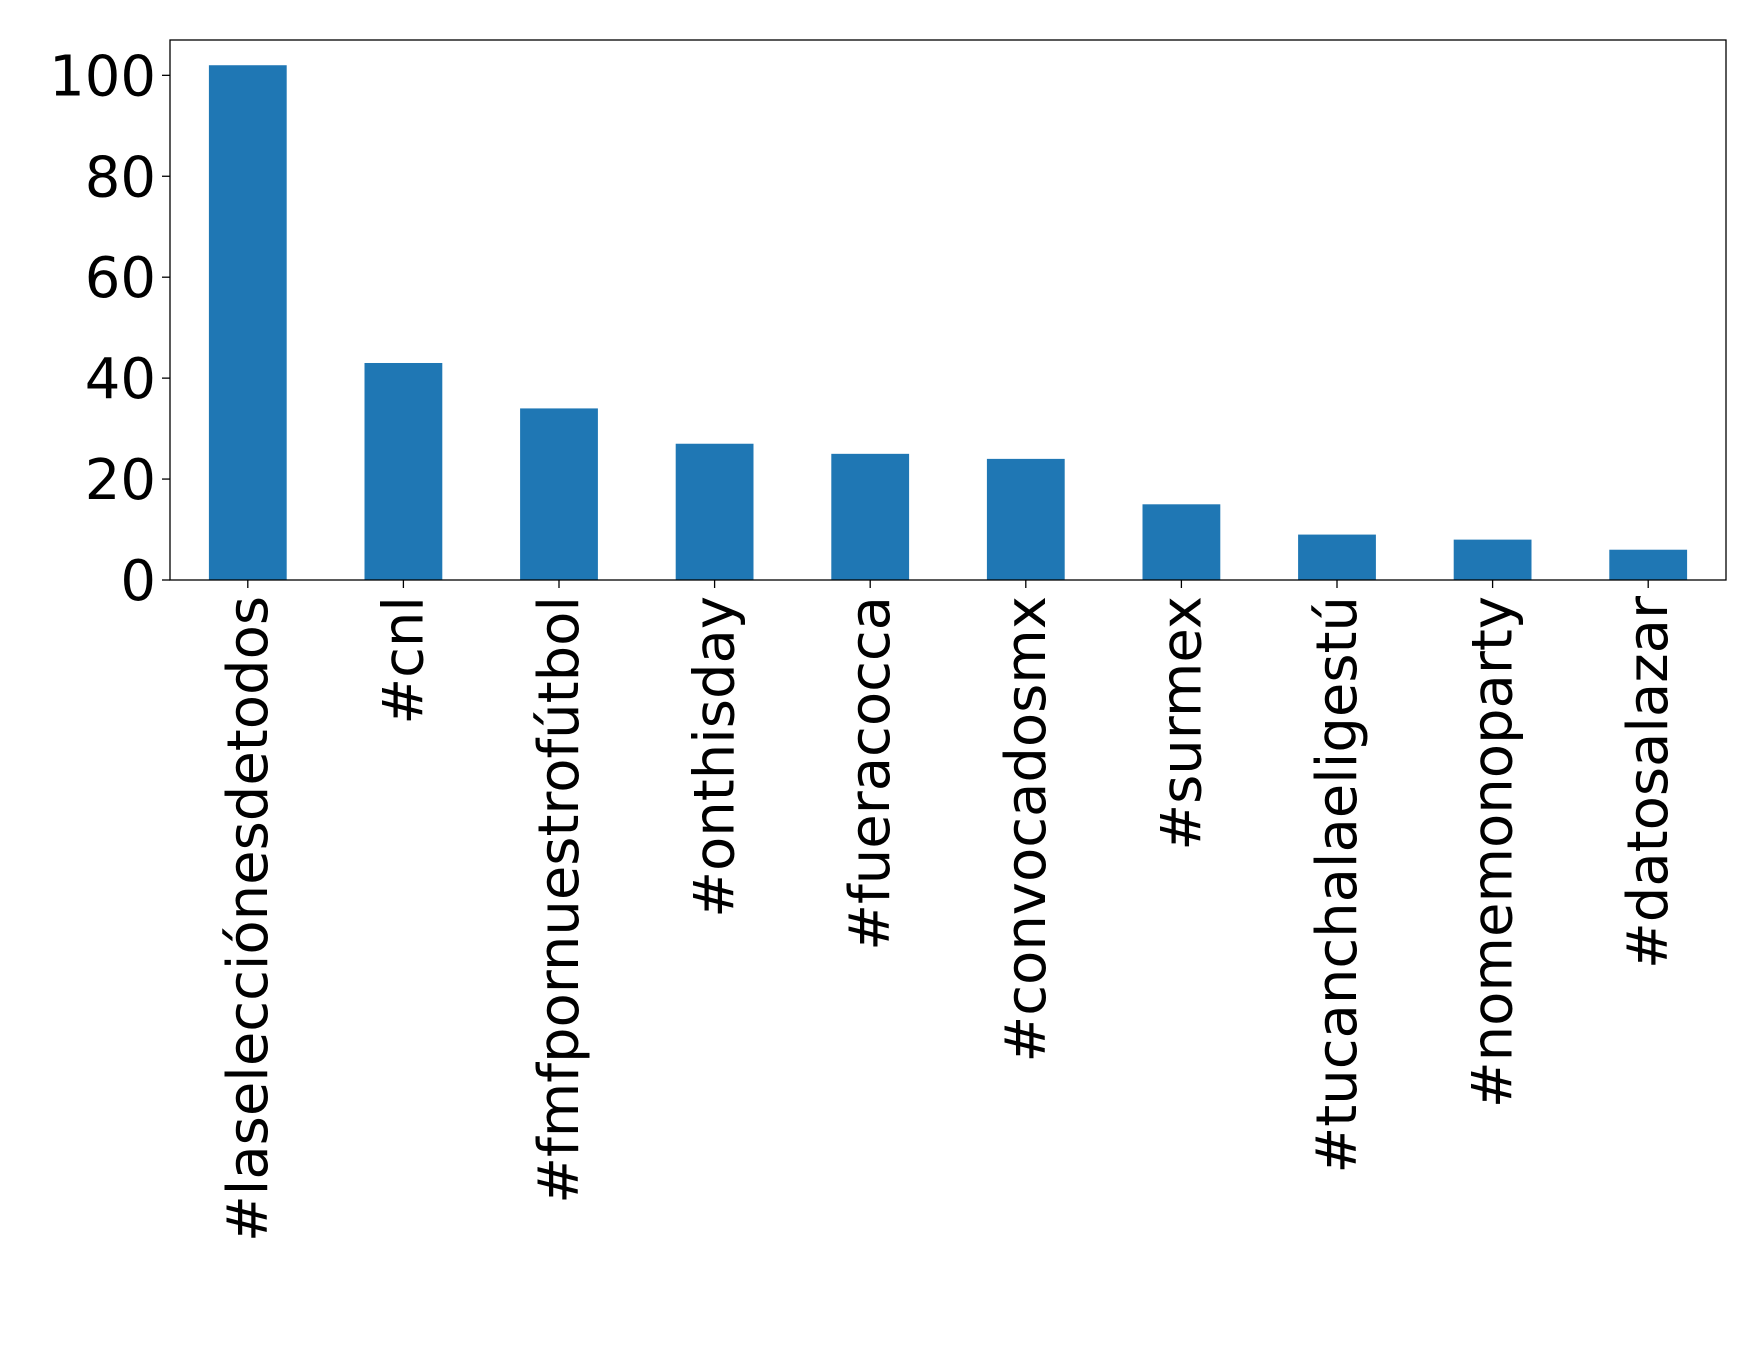  What do you see at coordinates (138, 581) in the screenshot?
I see `y-tick-label: 0` at bounding box center [138, 581].